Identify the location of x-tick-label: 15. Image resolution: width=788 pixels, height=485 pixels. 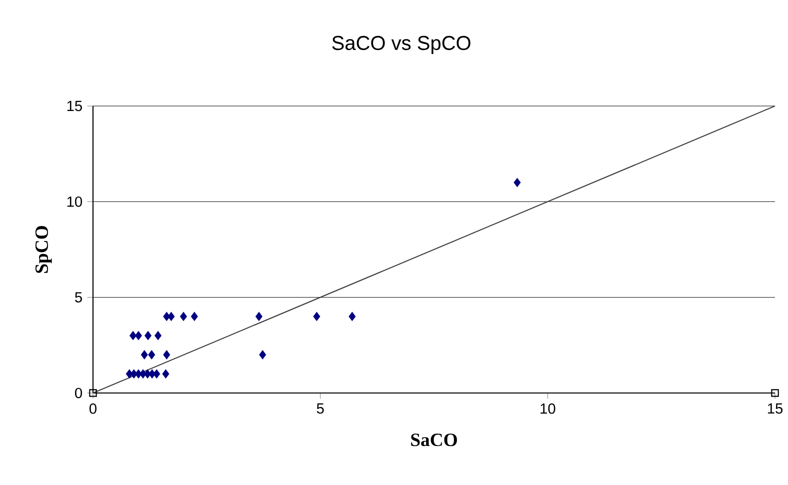
(775, 408).